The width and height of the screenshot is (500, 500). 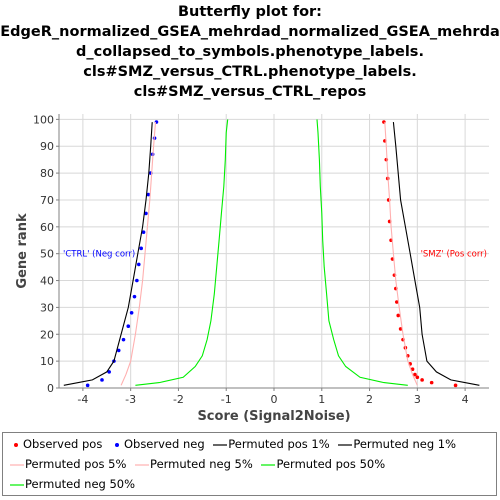 I want to click on x-tick-label: 3, so click(x=417, y=399).